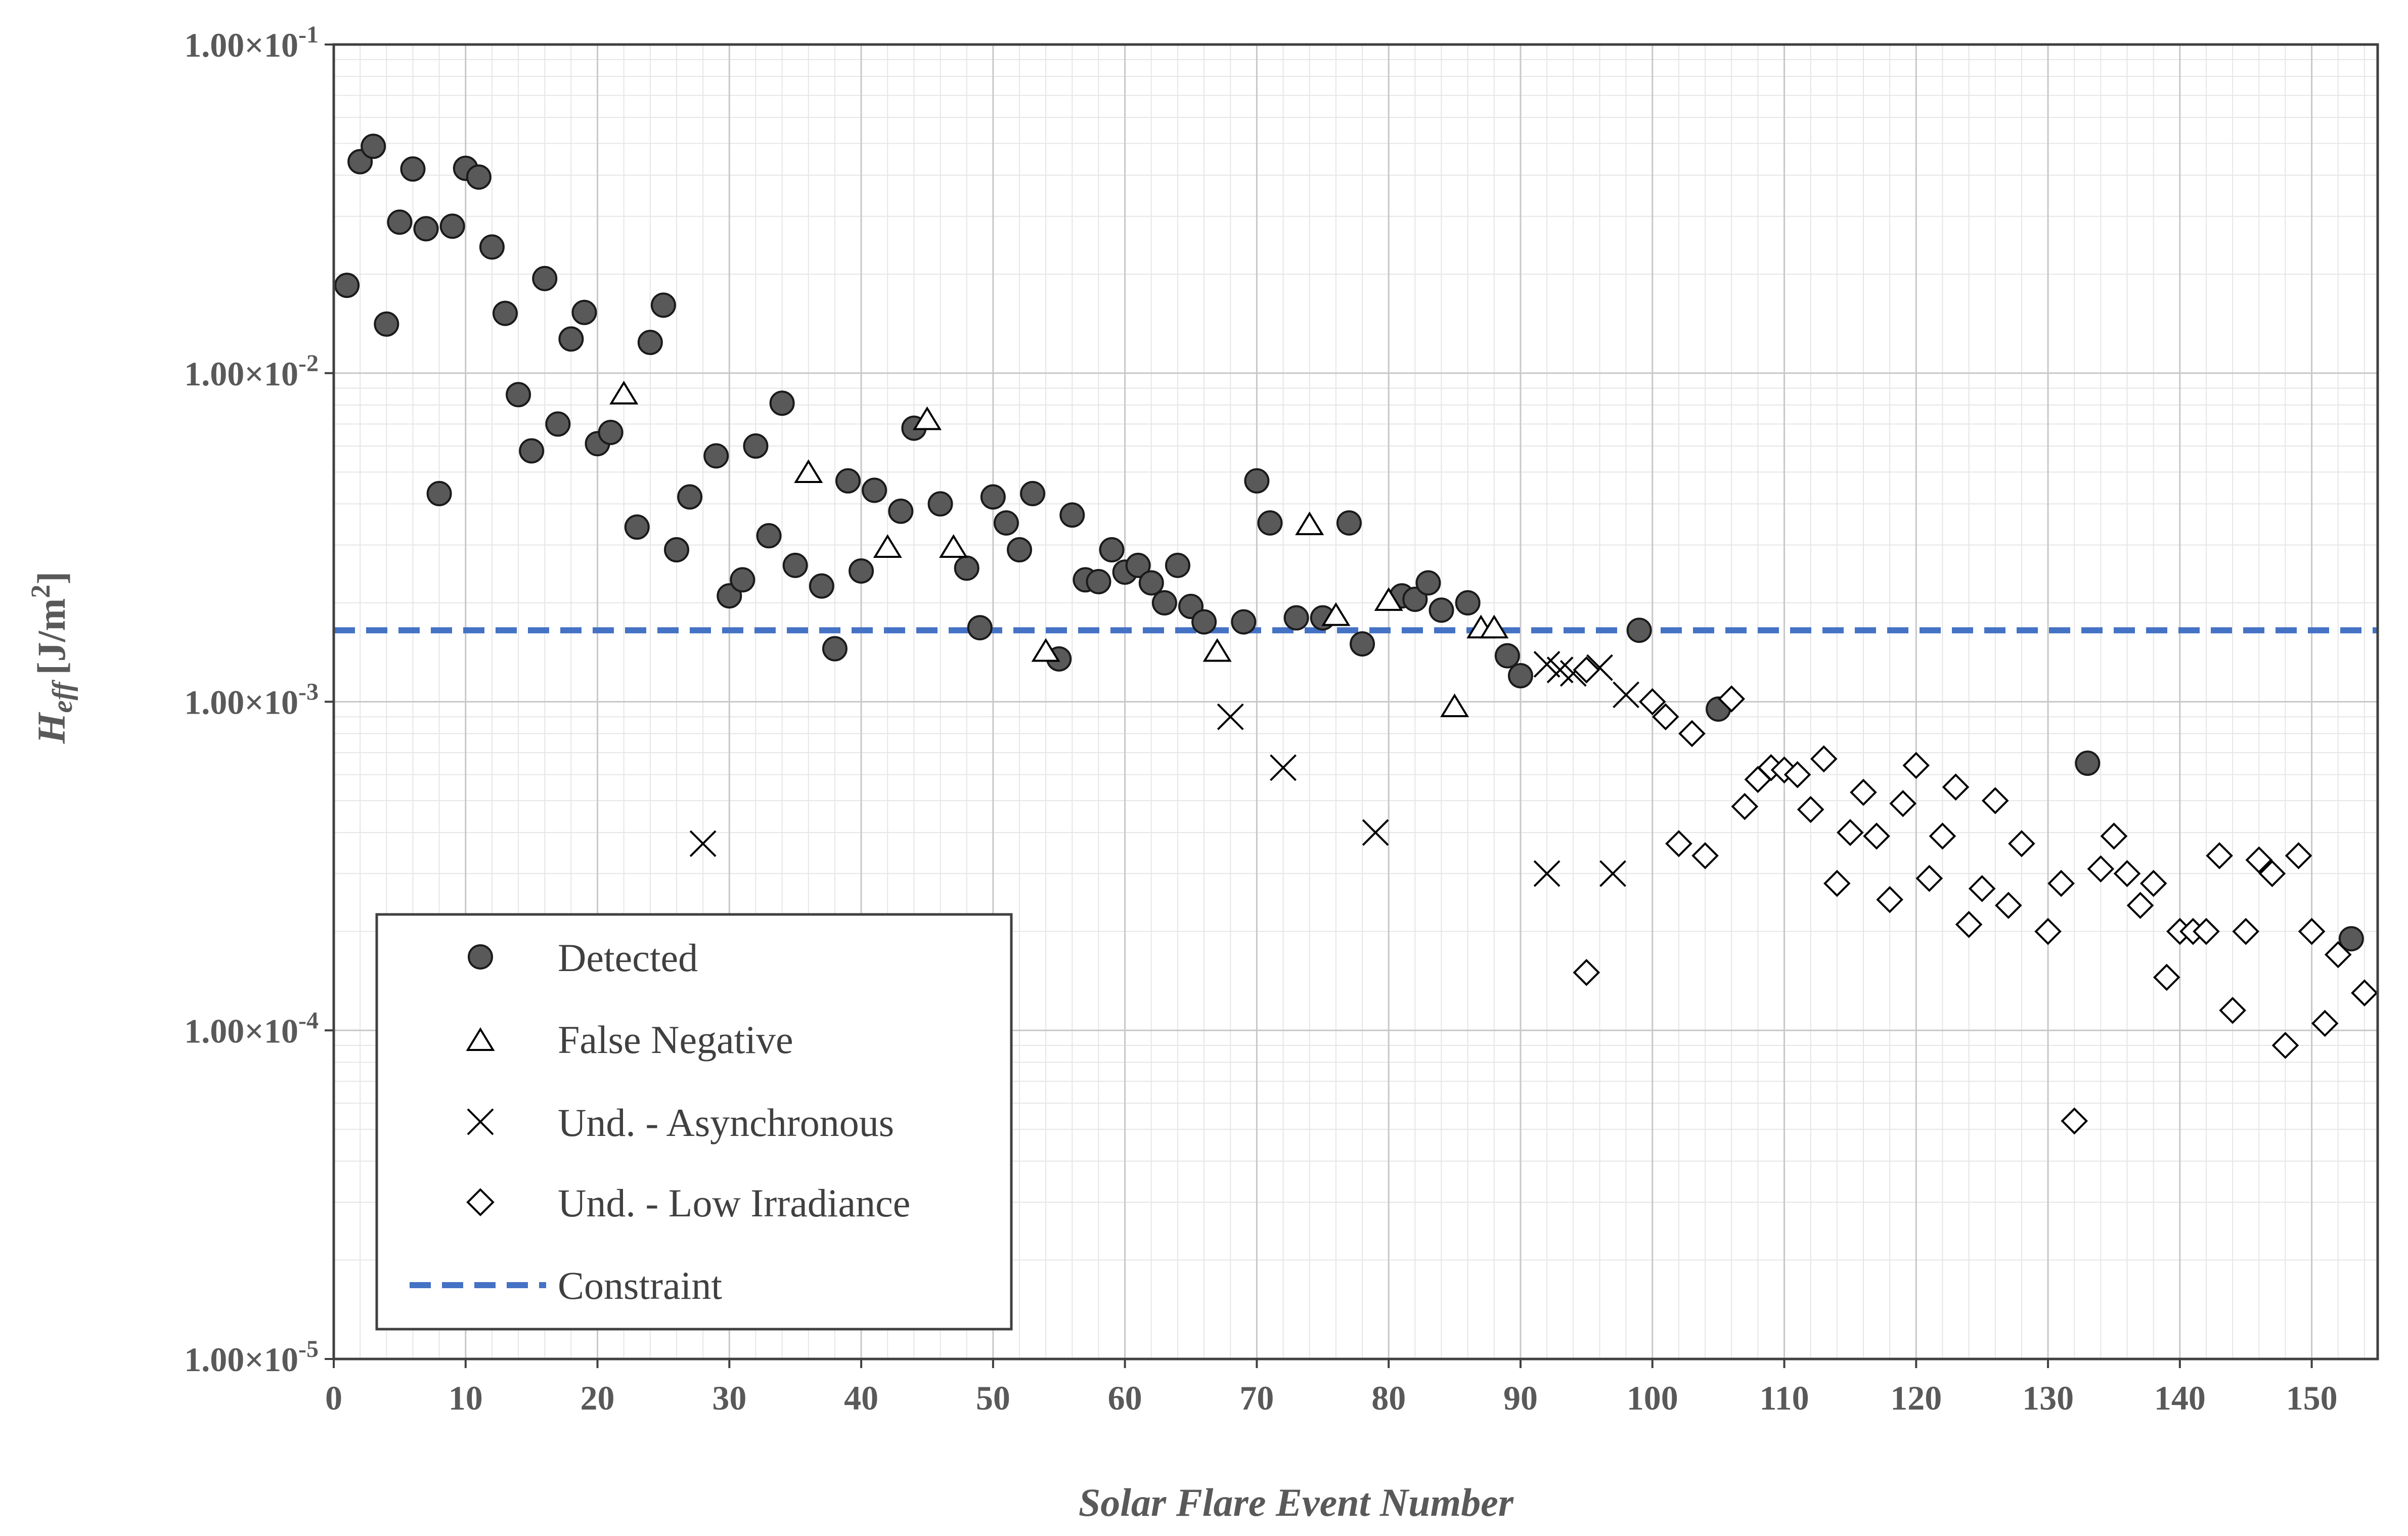 The height and width of the screenshot is (1536, 2408). What do you see at coordinates (1331, 1388) in the screenshot?
I see `x-axis-ticks: 0 10 20 30 40 50 60 70 80 90 100 110 120 130 140 150` at bounding box center [1331, 1388].